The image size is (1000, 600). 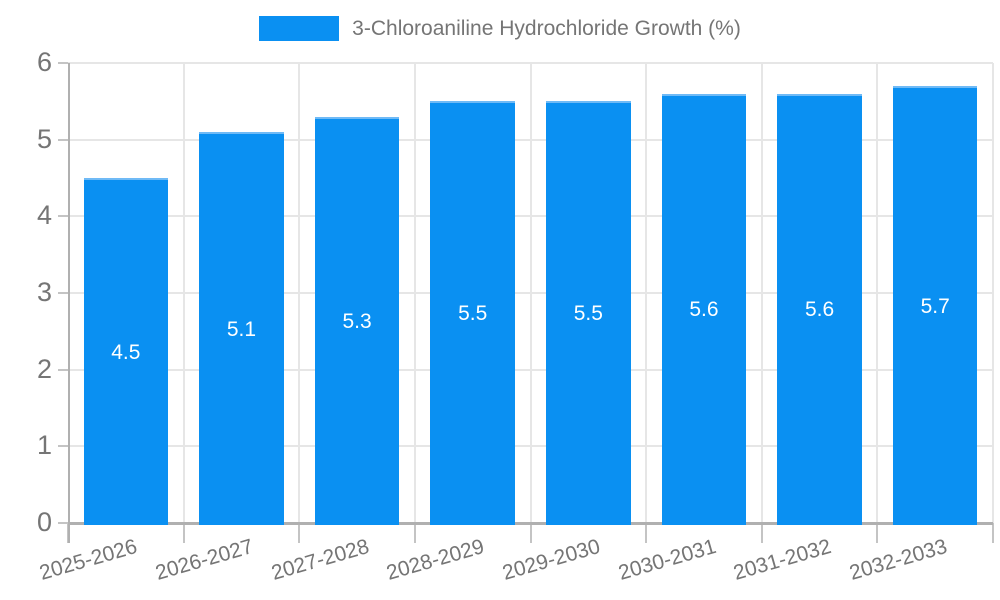 I want to click on bar: 4.5, so click(x=126, y=351).